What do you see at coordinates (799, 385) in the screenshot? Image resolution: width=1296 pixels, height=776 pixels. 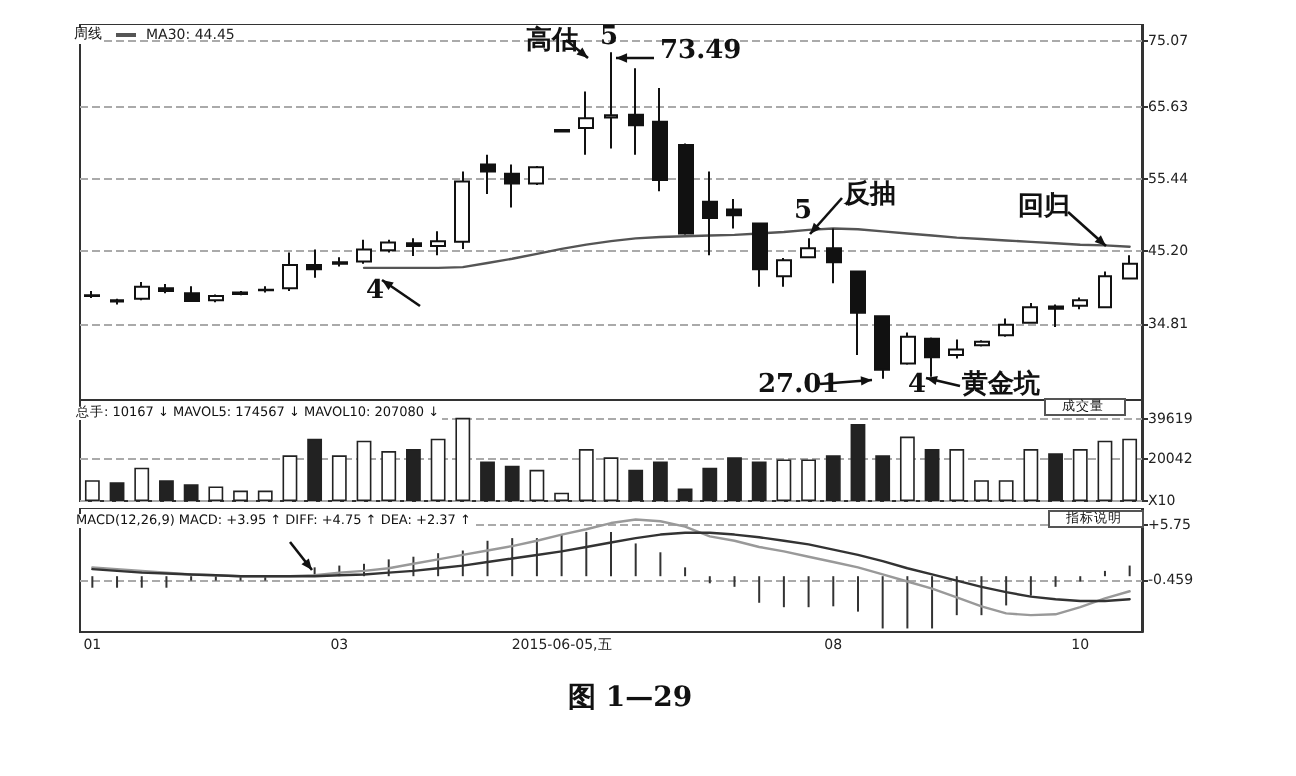 I see `annotation: 27.01` at bounding box center [799, 385].